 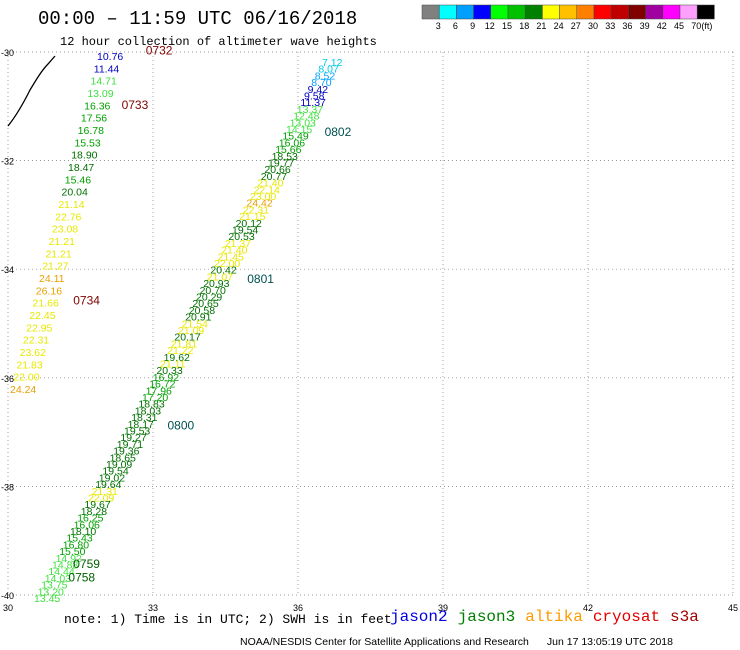 I want to click on east-track-value: 22.09, so click(x=101, y=499).